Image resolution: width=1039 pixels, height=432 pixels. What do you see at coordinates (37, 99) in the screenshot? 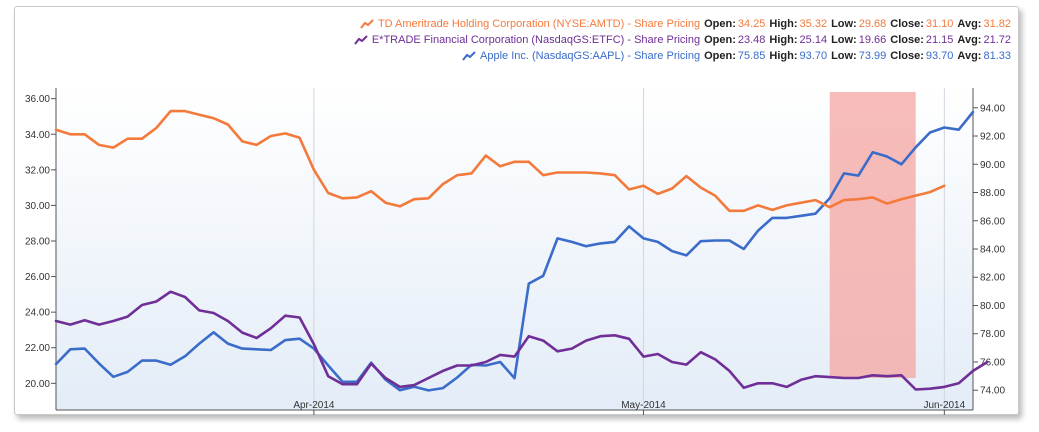
I see `y-left-tick-label: 36.00` at bounding box center [37, 99].